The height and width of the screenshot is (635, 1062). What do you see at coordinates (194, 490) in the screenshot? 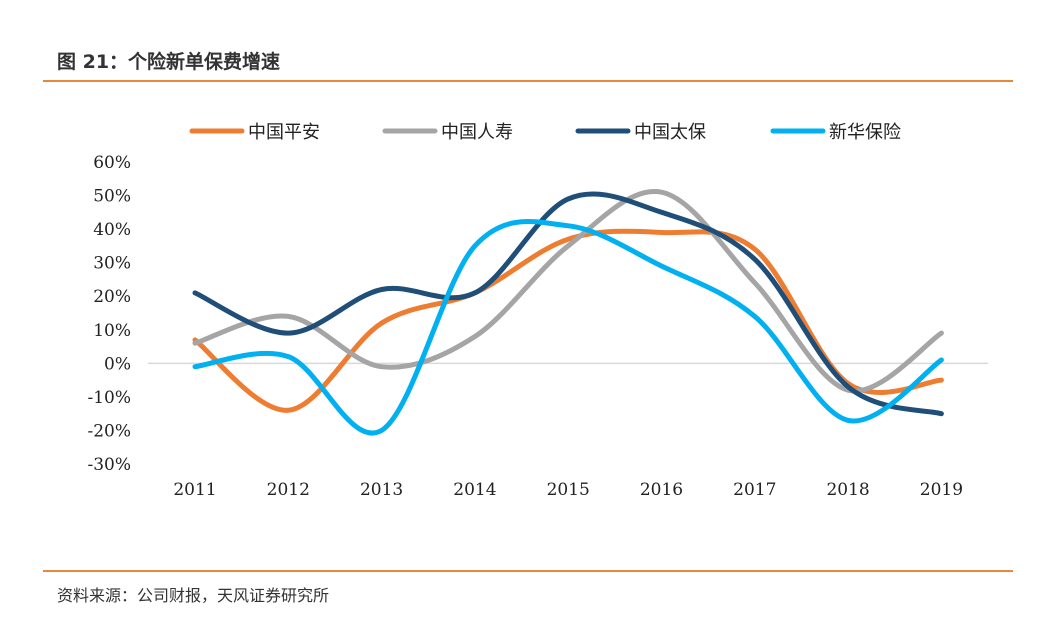
I see `x-tick-label: 2011` at bounding box center [194, 490].